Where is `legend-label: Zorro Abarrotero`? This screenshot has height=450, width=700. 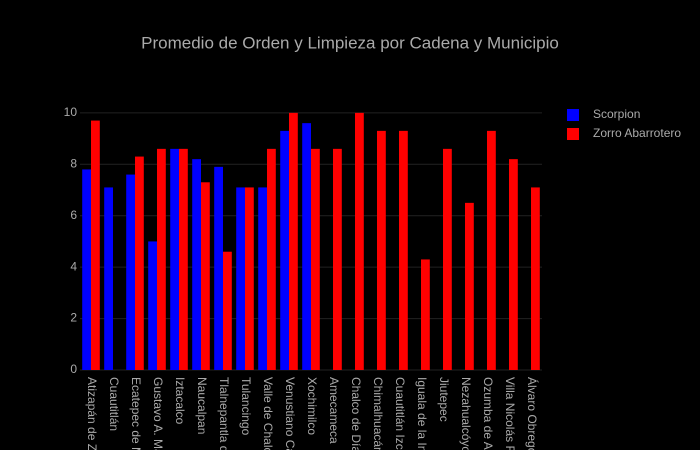
legend-label: Zorro Abarrotero is located at coordinates (637, 133).